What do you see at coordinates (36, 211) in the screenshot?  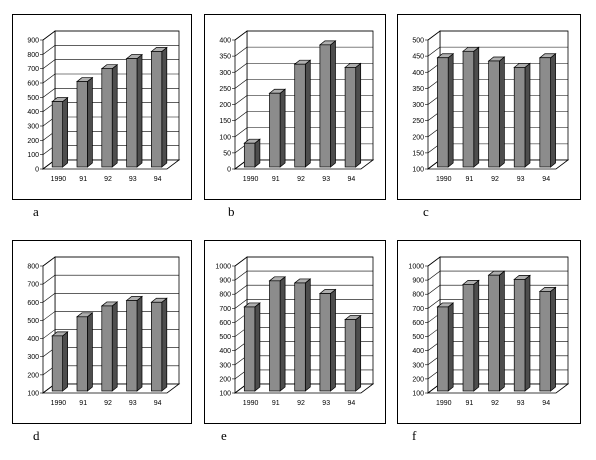 I see `caption-a: a` at bounding box center [36, 211].